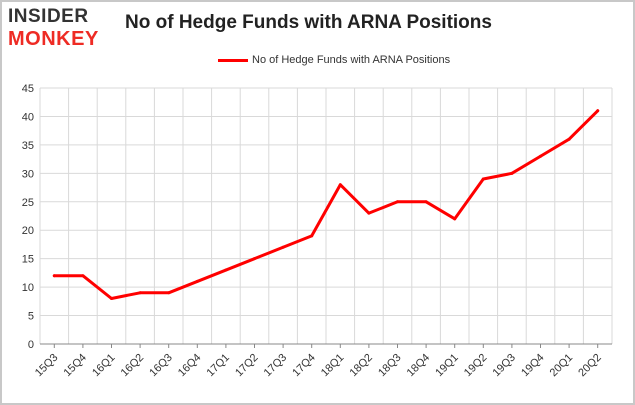  Describe the element at coordinates (390, 366) in the screenshot. I see `x-tick-label: 18Q3` at that location.